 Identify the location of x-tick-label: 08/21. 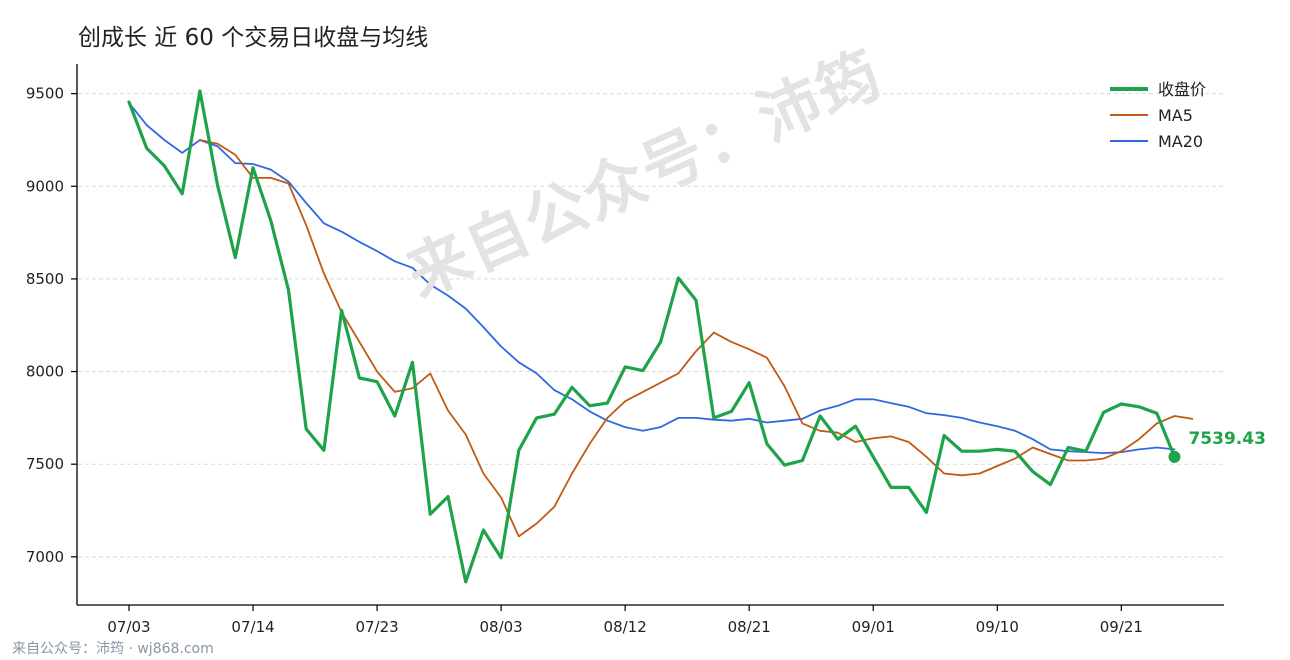
(749, 627).